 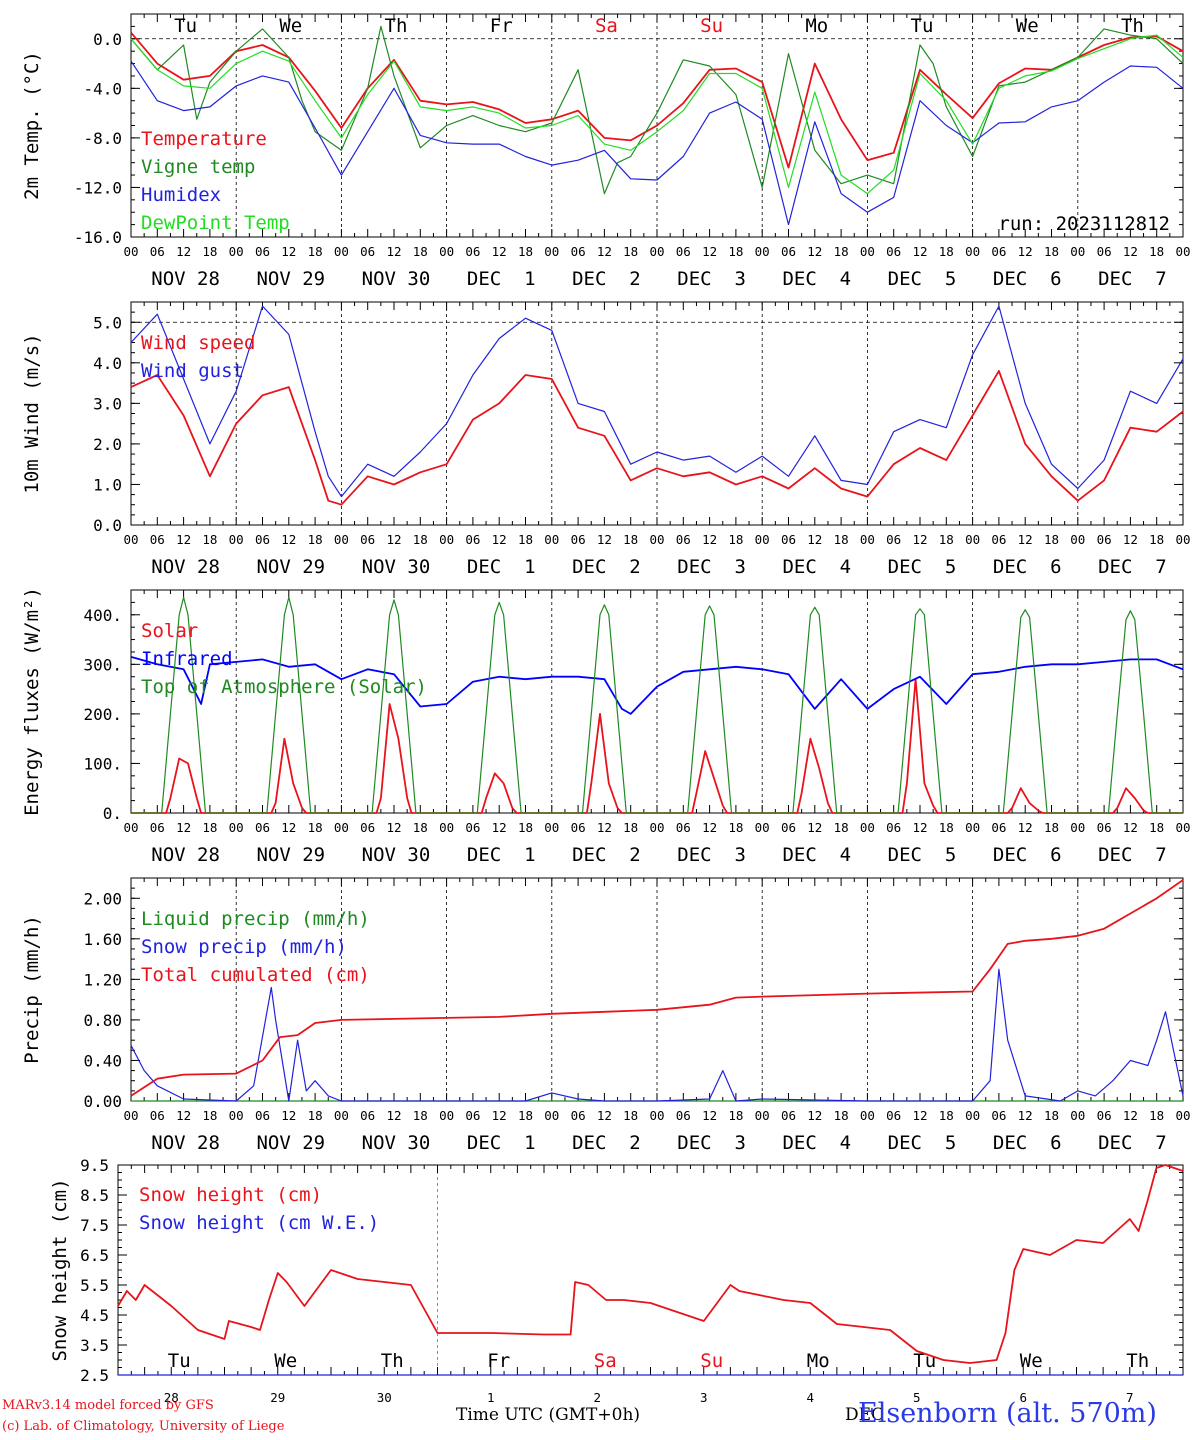 What do you see at coordinates (818, 1361) in the screenshot?
I see `day-letter: Mo` at bounding box center [818, 1361].